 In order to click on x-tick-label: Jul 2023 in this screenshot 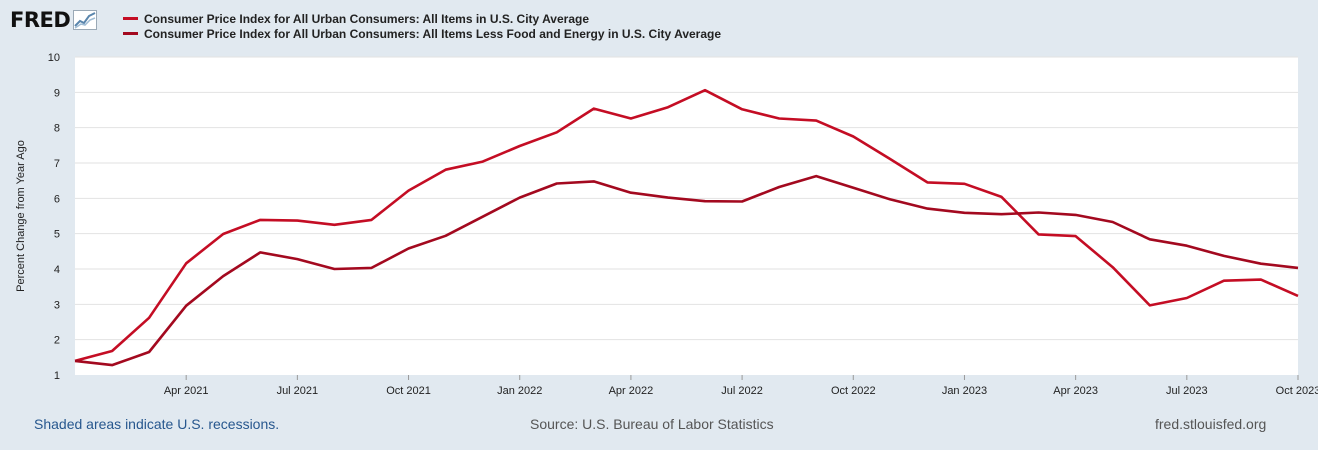, I will do `click(1187, 391)`.